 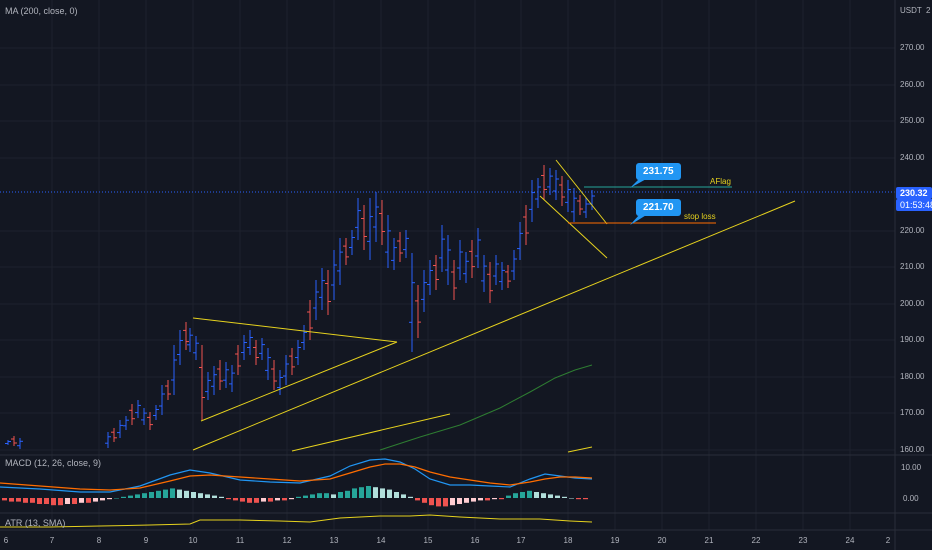 What do you see at coordinates (99, 540) in the screenshot?
I see `time-tick: 8` at bounding box center [99, 540].